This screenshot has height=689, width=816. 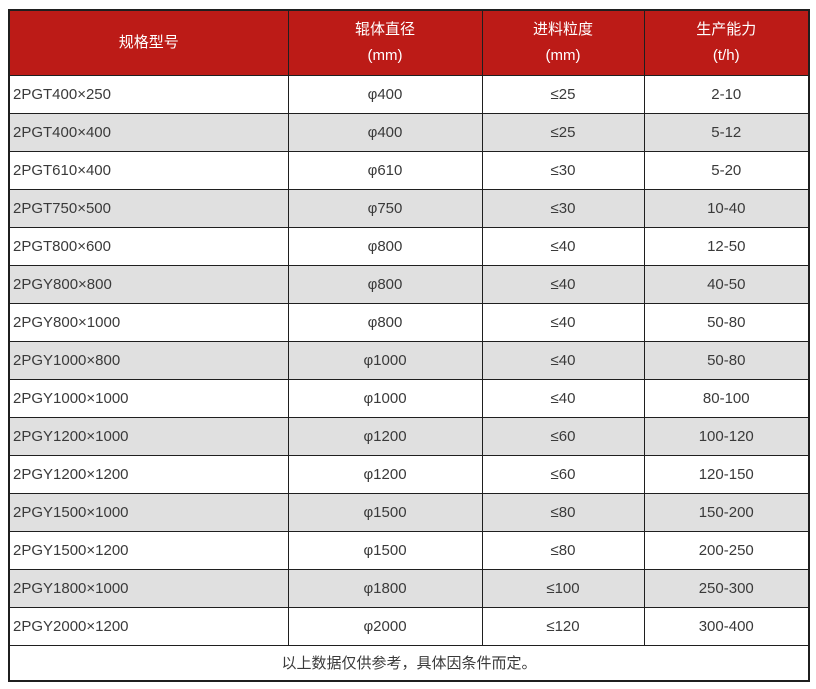 What do you see at coordinates (726, 512) in the screenshot?
I see `capacity-cell: 150-200` at bounding box center [726, 512].